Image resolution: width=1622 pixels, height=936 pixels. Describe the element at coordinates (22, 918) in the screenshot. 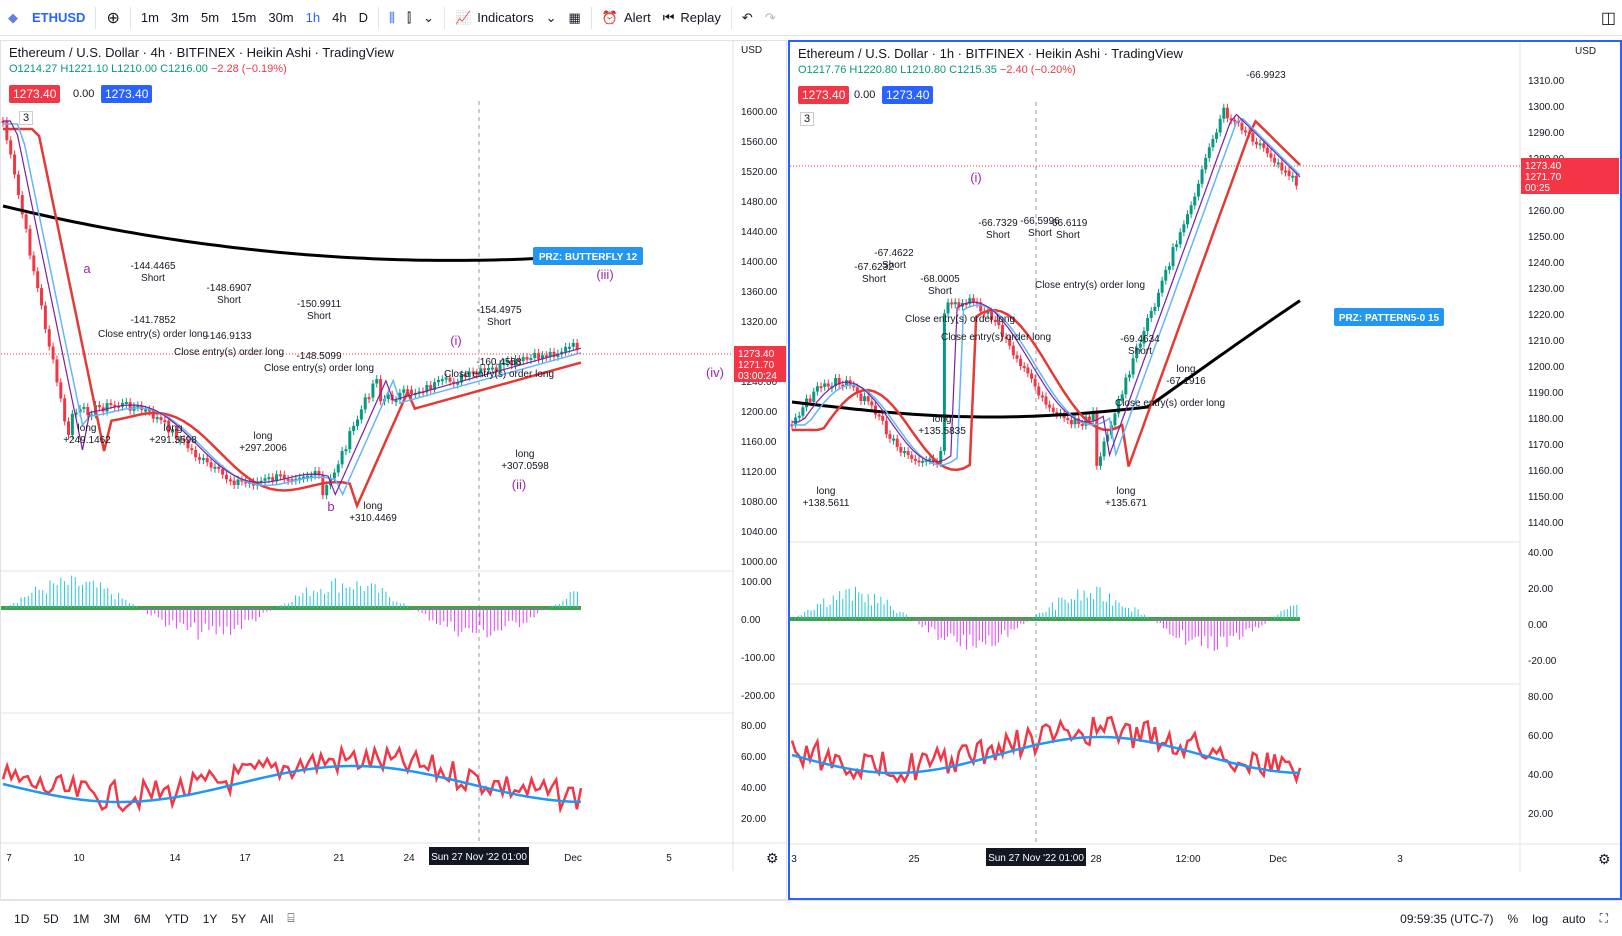

I see `range-1d: 1D` at that location.